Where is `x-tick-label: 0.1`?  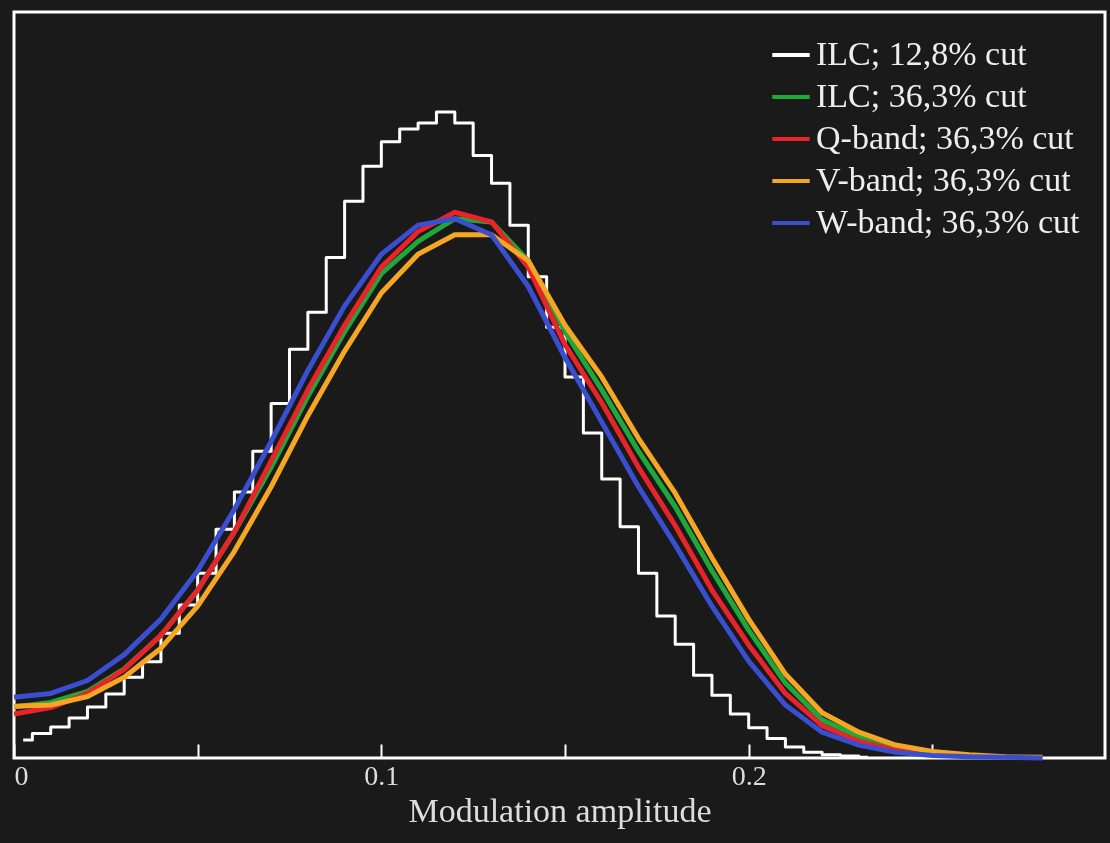 x-tick-label: 0.1 is located at coordinates (382, 775).